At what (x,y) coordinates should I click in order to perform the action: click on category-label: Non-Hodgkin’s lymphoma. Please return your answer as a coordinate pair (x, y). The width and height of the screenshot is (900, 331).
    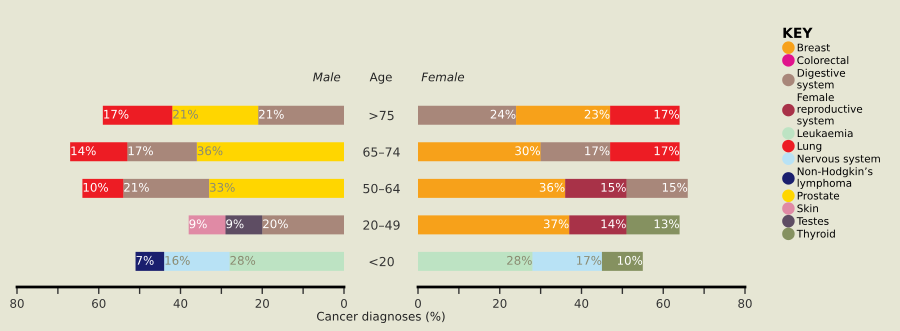
    Looking at the image, I should click on (835, 178).